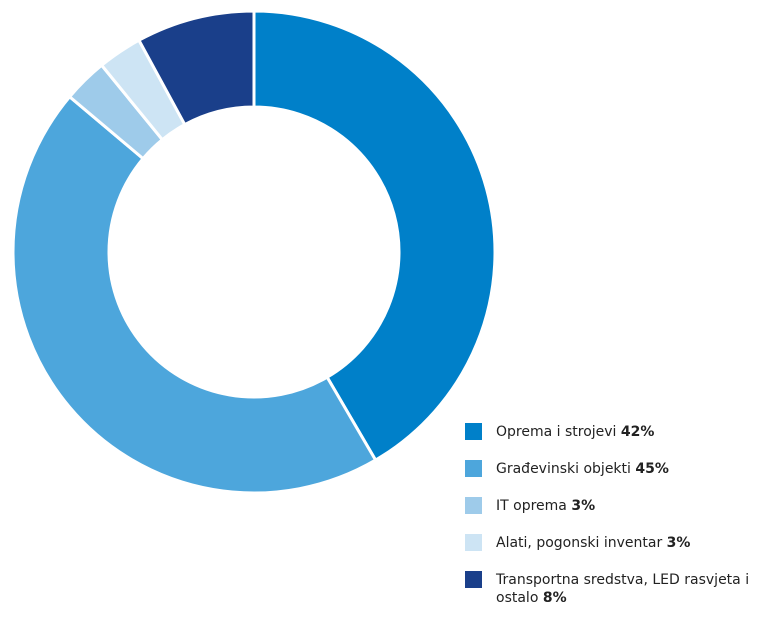 This screenshot has width=763, height=628. I want to click on legend-text: Građevinski objekti 45%, so click(582, 469).